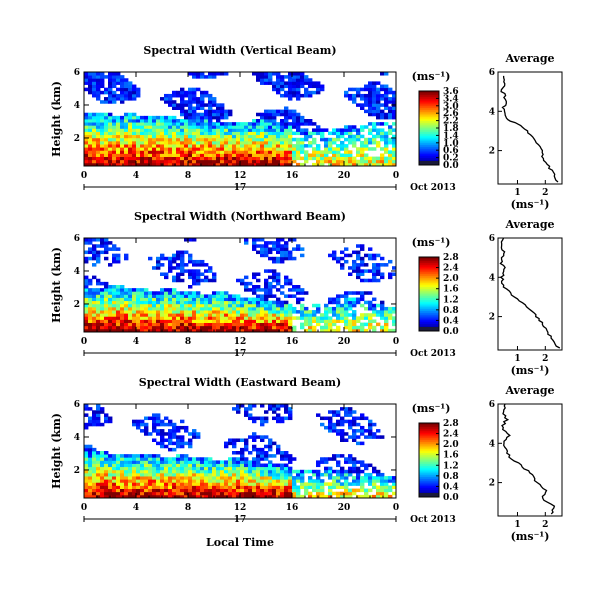 The image size is (610, 598). What do you see at coordinates (396, 342) in the screenshot?
I see `x-tick-label: 0` at bounding box center [396, 342].